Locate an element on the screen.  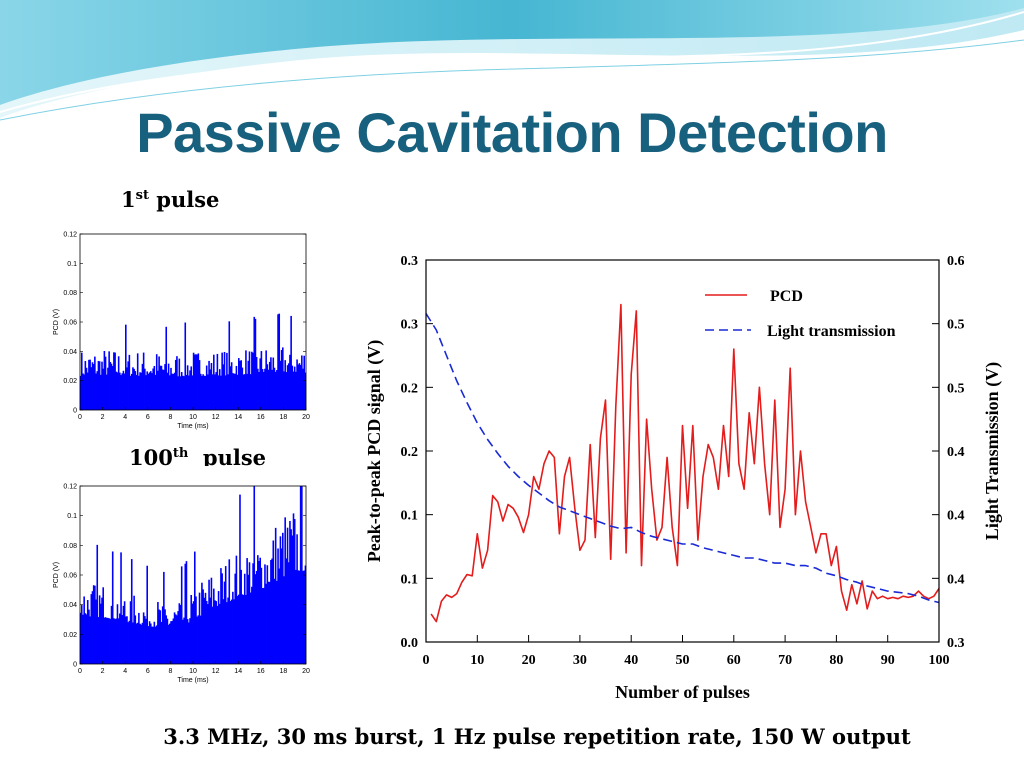
x-tick-label: 0 is located at coordinates (426, 660).